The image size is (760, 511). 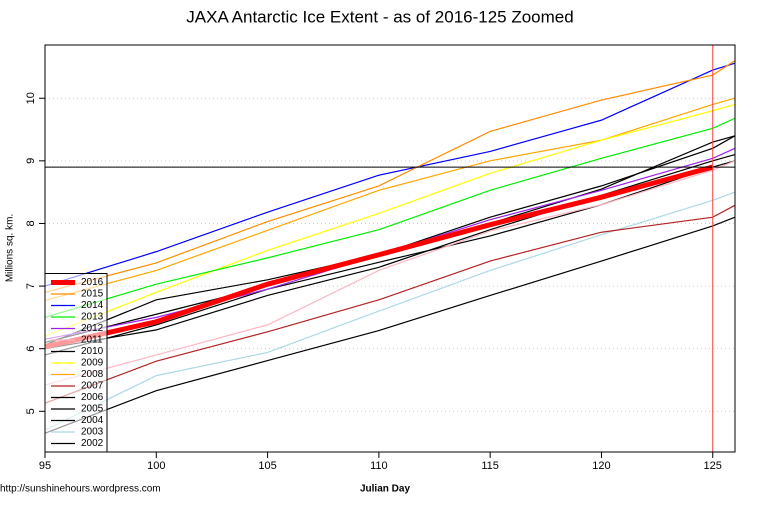 I want to click on y-tick-label: 10, so click(x=31, y=98).